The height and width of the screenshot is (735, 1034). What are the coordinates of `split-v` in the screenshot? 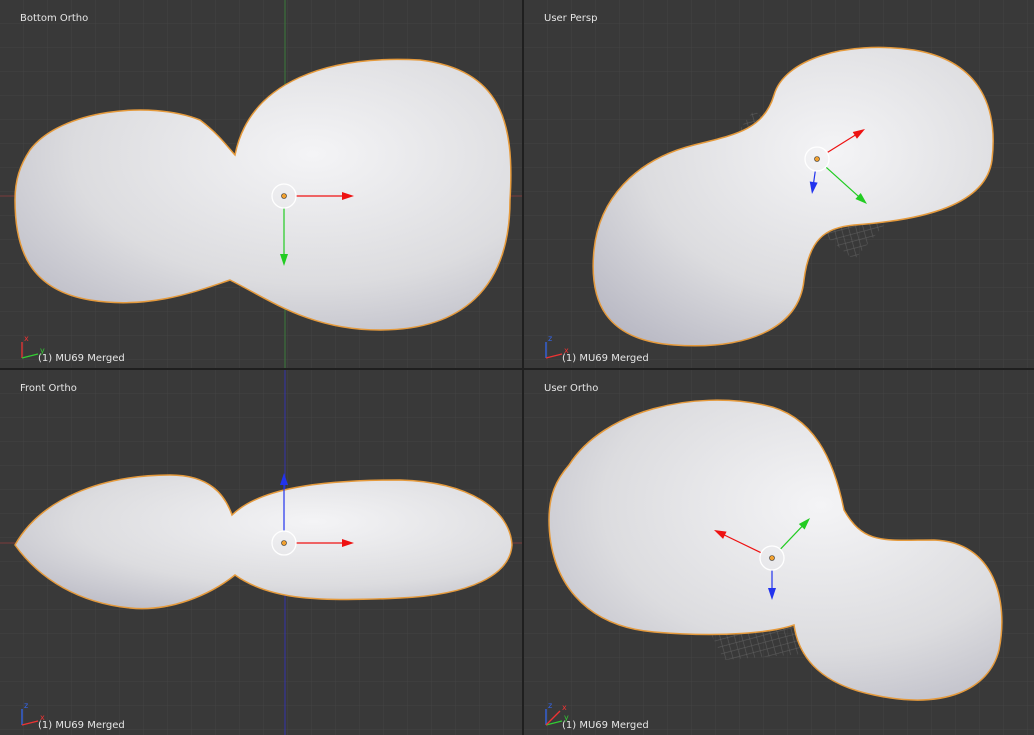 It's located at (523, 367).